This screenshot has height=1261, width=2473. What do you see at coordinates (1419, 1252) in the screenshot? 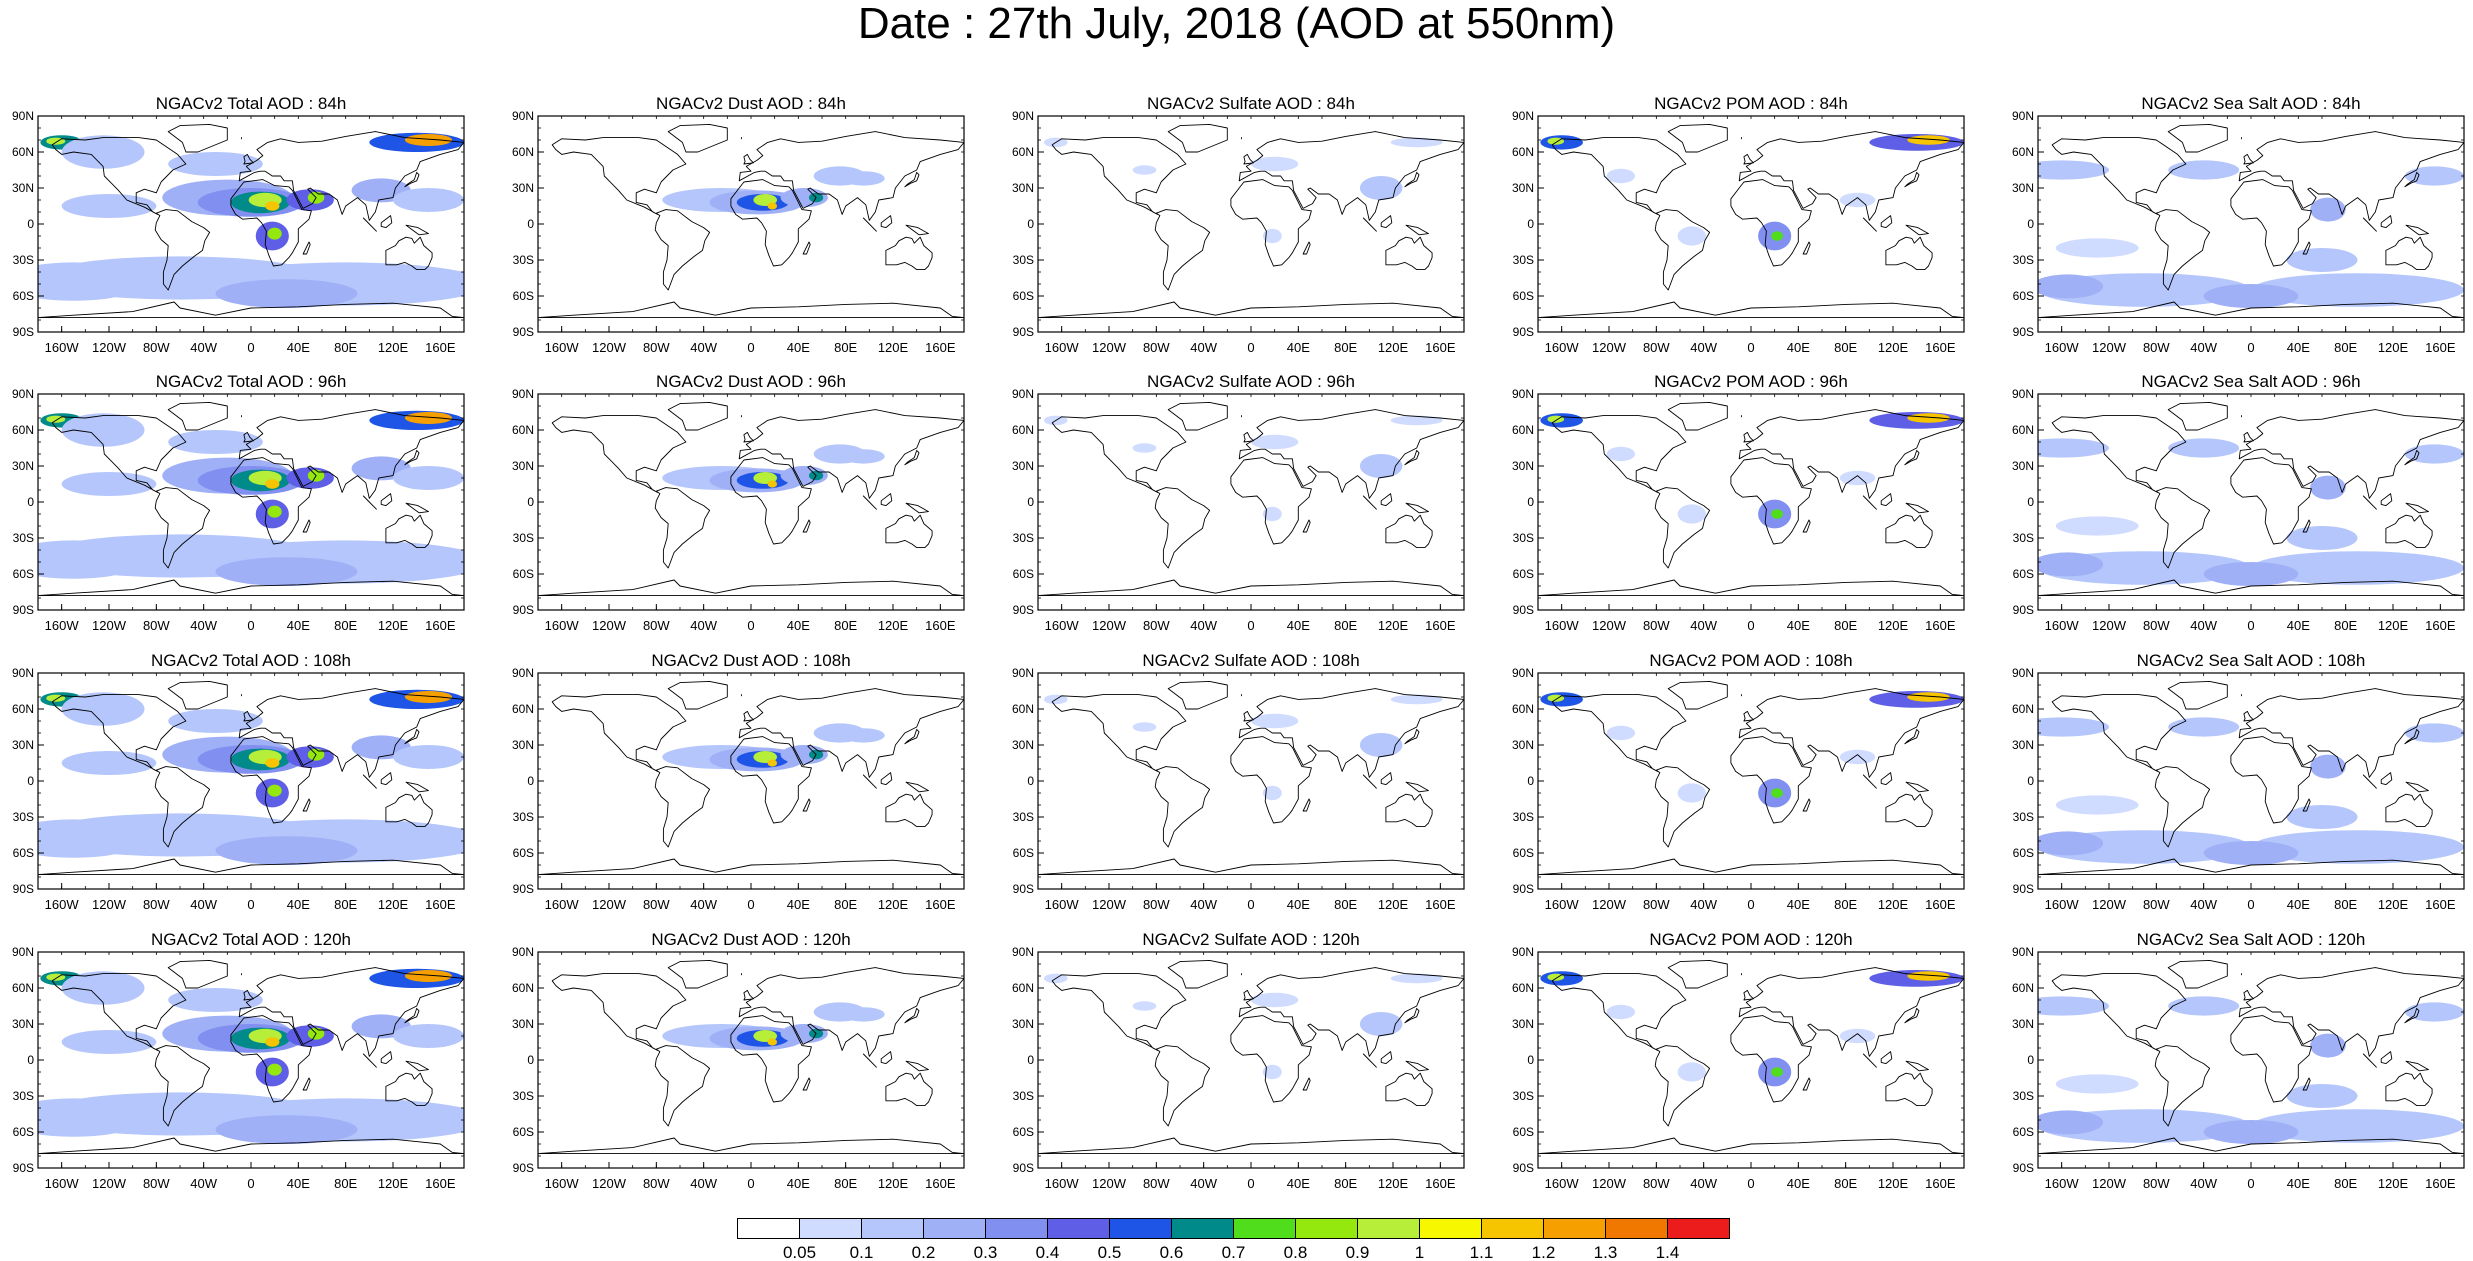
I see `colorbar-label: 1` at bounding box center [1419, 1252].